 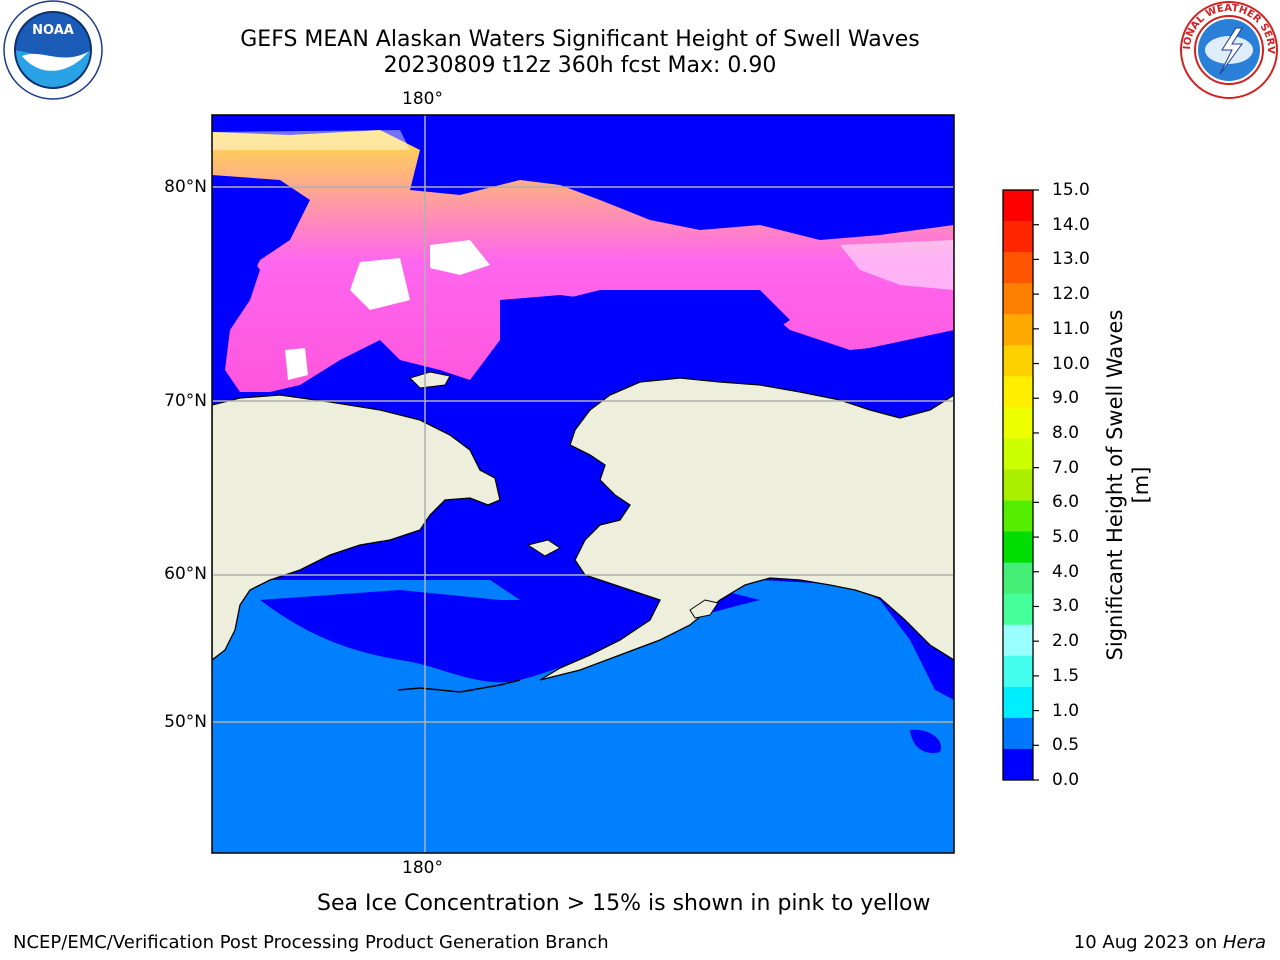 I want to click on colorbar-tick-label: 0.0, so click(x=1066, y=780).